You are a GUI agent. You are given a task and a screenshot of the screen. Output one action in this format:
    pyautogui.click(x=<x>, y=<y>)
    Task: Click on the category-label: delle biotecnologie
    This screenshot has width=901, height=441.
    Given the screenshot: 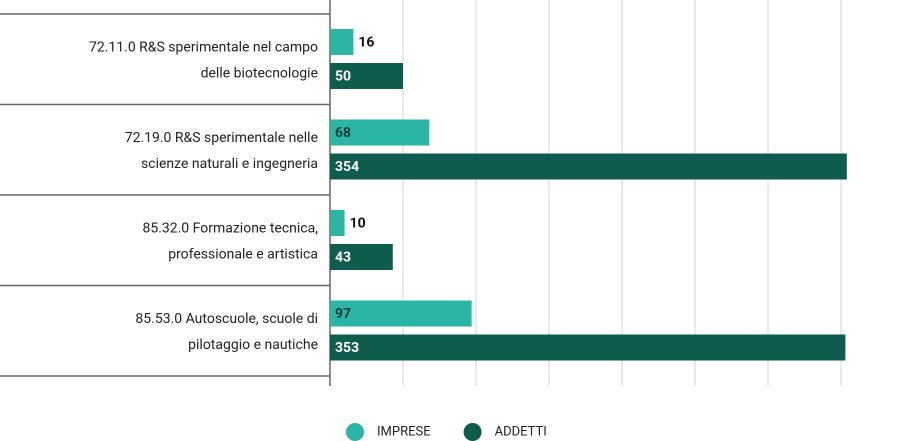 What is the action you would take?
    pyautogui.click(x=259, y=74)
    